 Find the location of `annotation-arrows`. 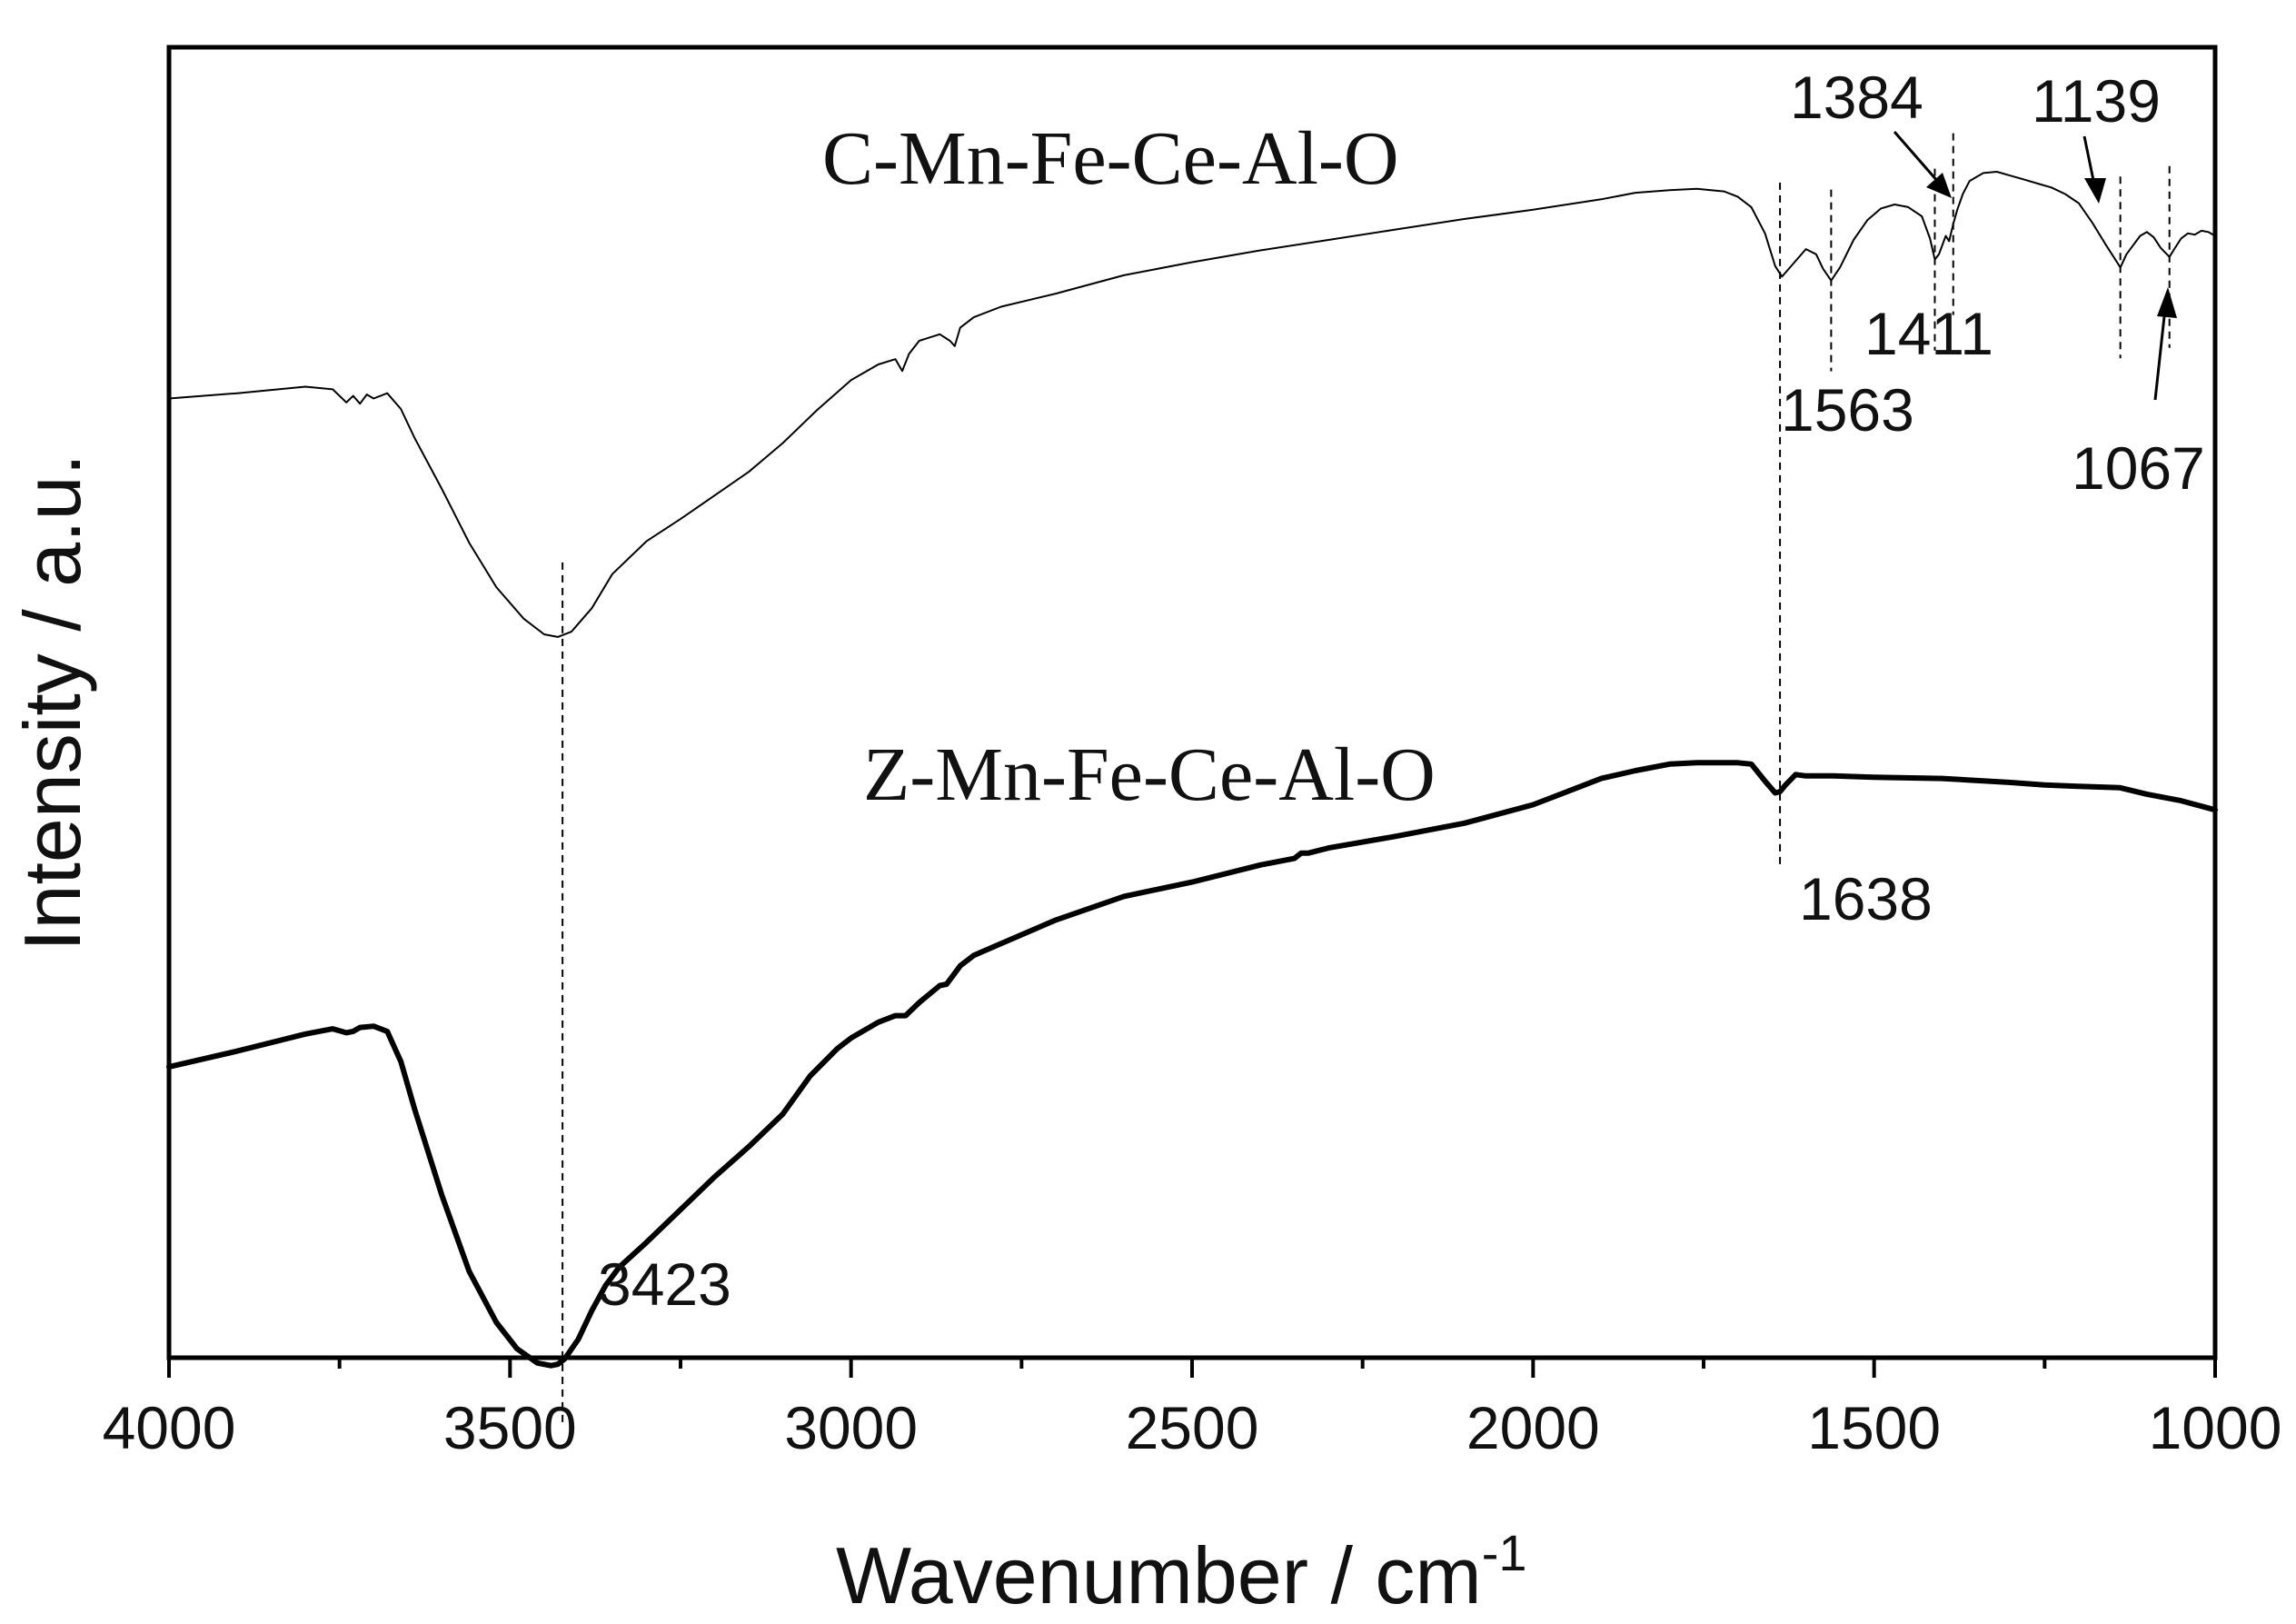

annotation-arrows is located at coordinates (2035, 266).